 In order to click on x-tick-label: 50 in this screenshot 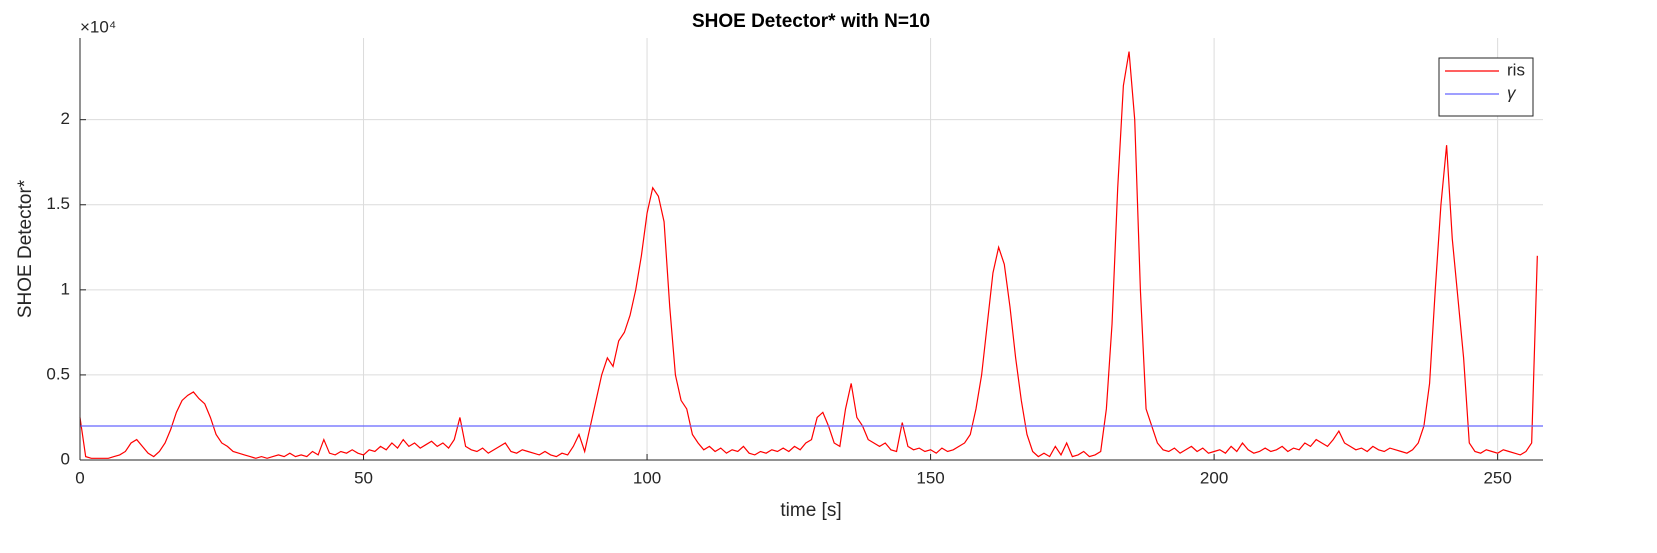, I will do `click(363, 477)`.